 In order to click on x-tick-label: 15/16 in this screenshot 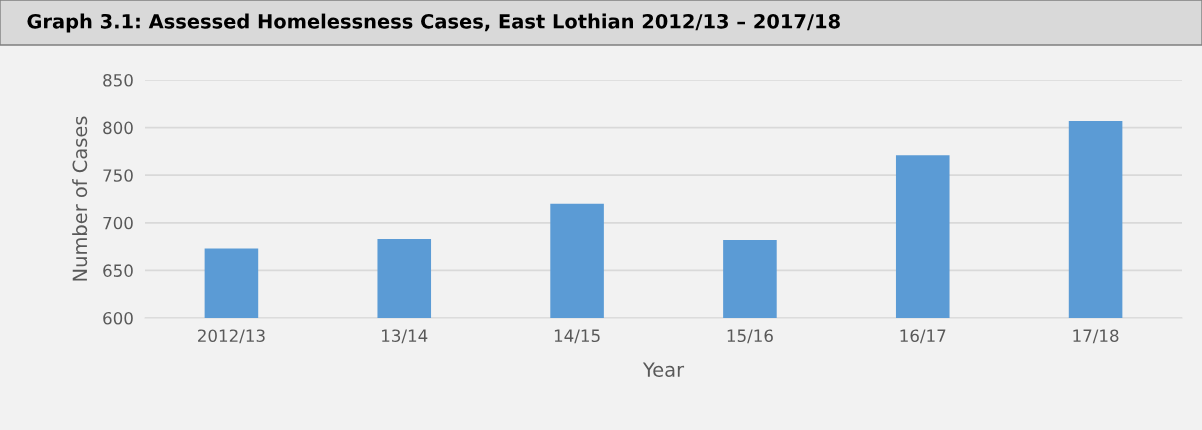, I will do `click(750, 336)`.